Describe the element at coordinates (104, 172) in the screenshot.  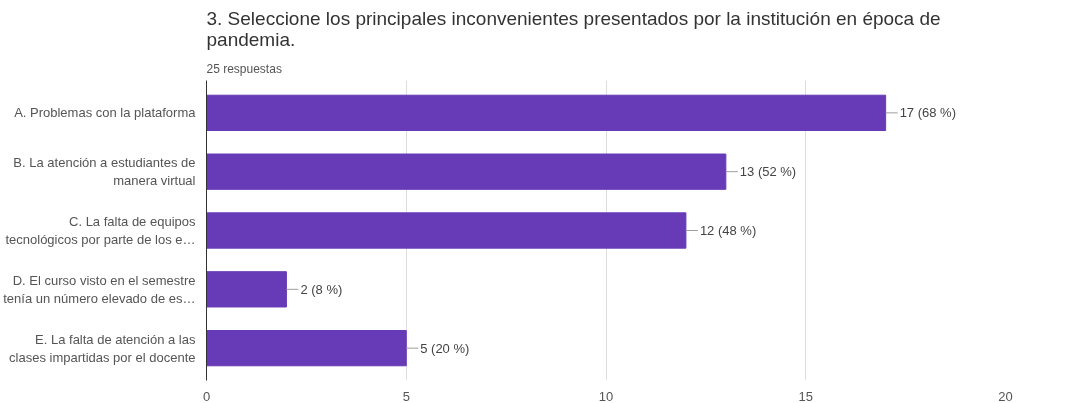
I see `y-tick-label: B. La atención a estudiantes de manera virtual` at that location.